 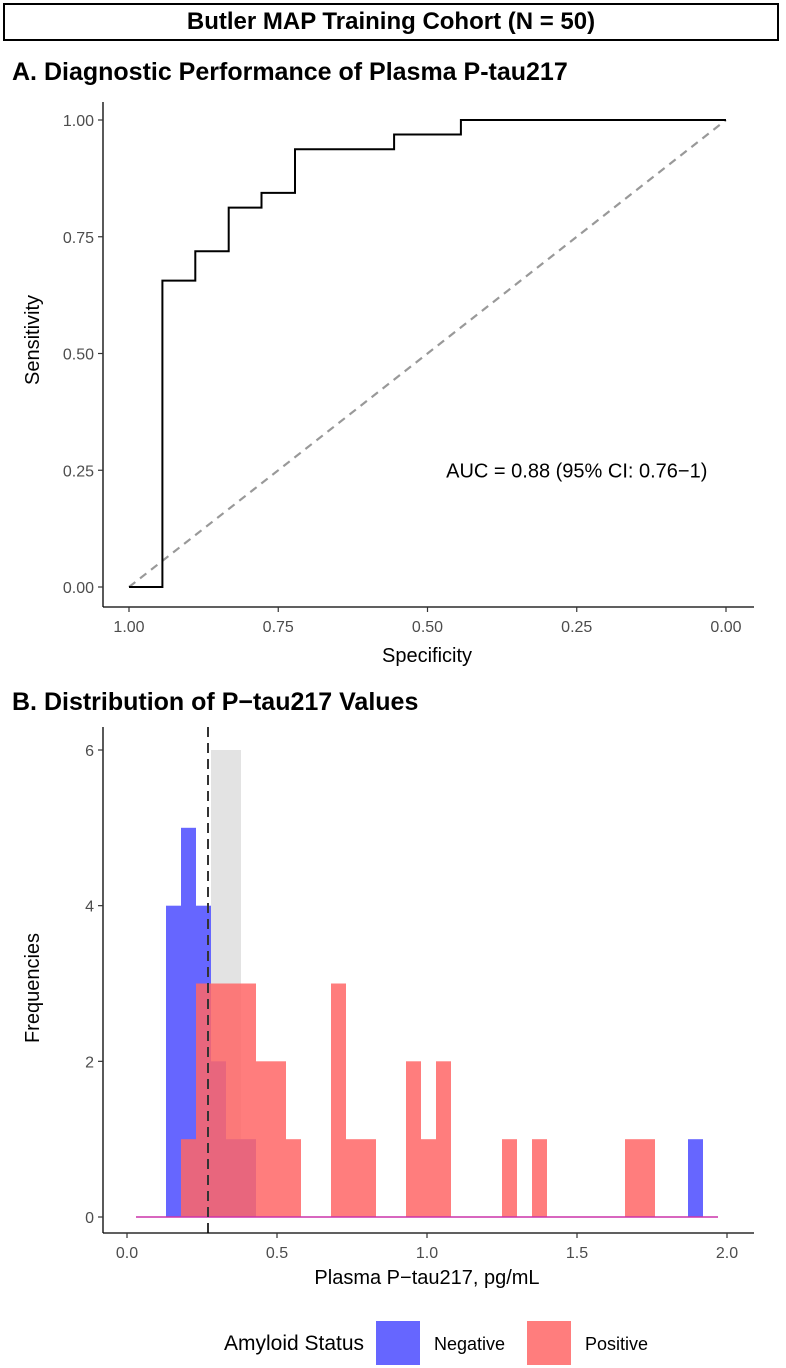 What do you see at coordinates (89, 1218) in the screenshot?
I see `histogram-y-tick-label: 0` at bounding box center [89, 1218].